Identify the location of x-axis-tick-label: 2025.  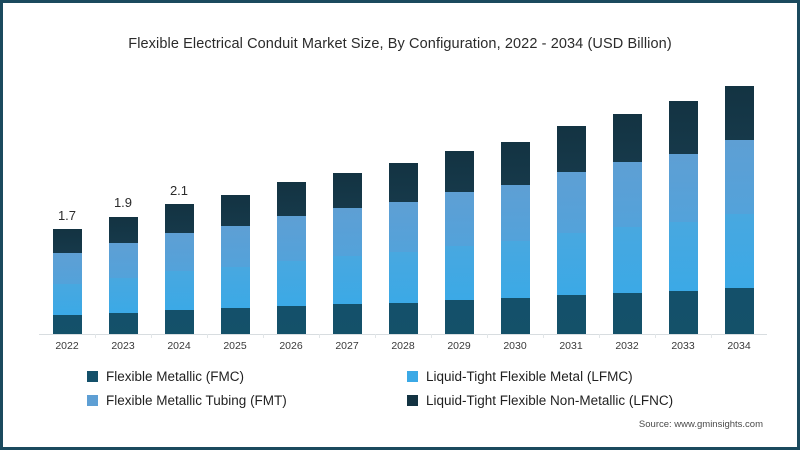
(235, 346).